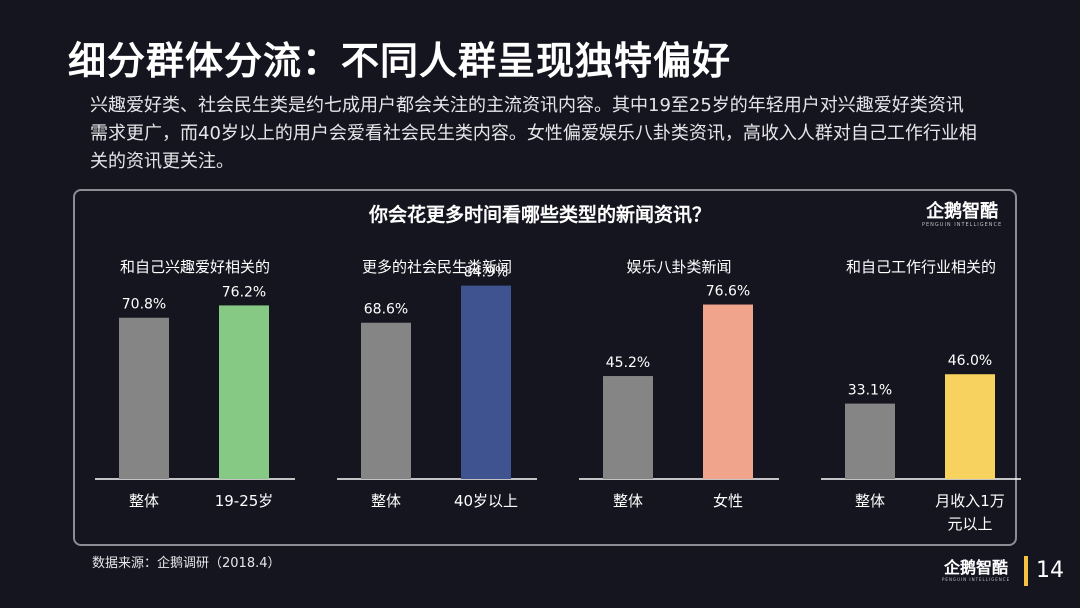 Image resolution: width=1080 pixels, height=608 pixels. I want to click on category-label: 19-25岁, so click(244, 501).